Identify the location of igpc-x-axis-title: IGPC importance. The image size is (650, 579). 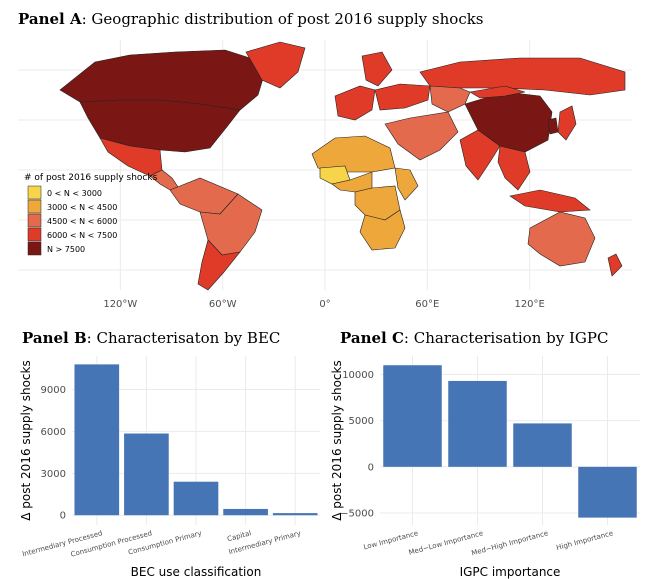
(510, 572).